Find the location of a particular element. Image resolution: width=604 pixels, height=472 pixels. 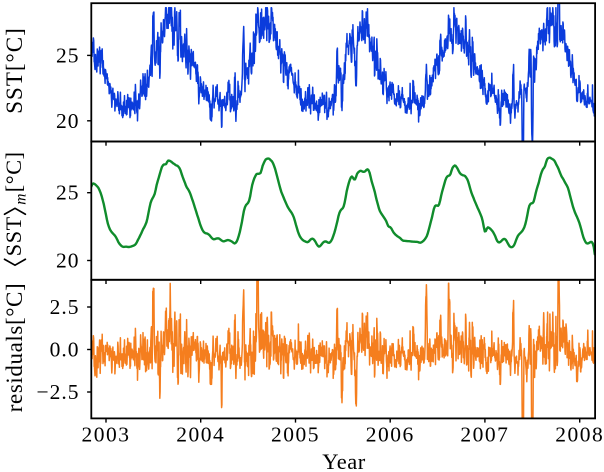

svg-text: 2006 is located at coordinates (390, 435).